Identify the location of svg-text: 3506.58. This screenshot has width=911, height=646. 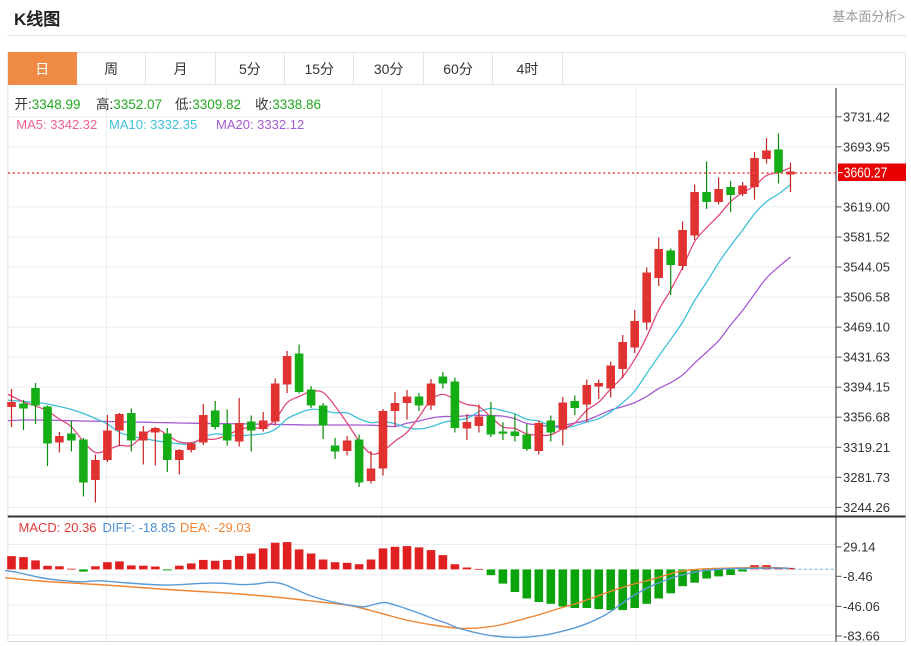
(866, 297).